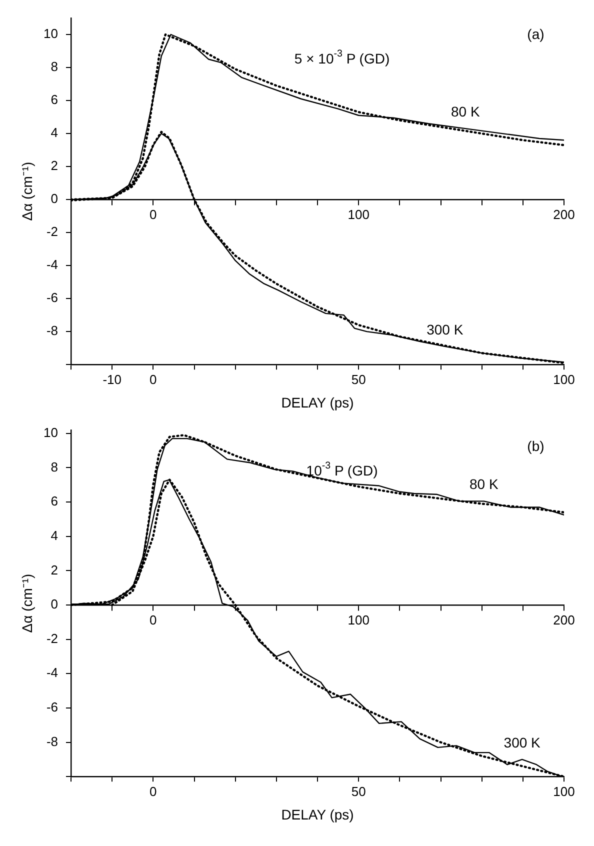  I want to click on x-tick-label: -10, so click(112, 379).